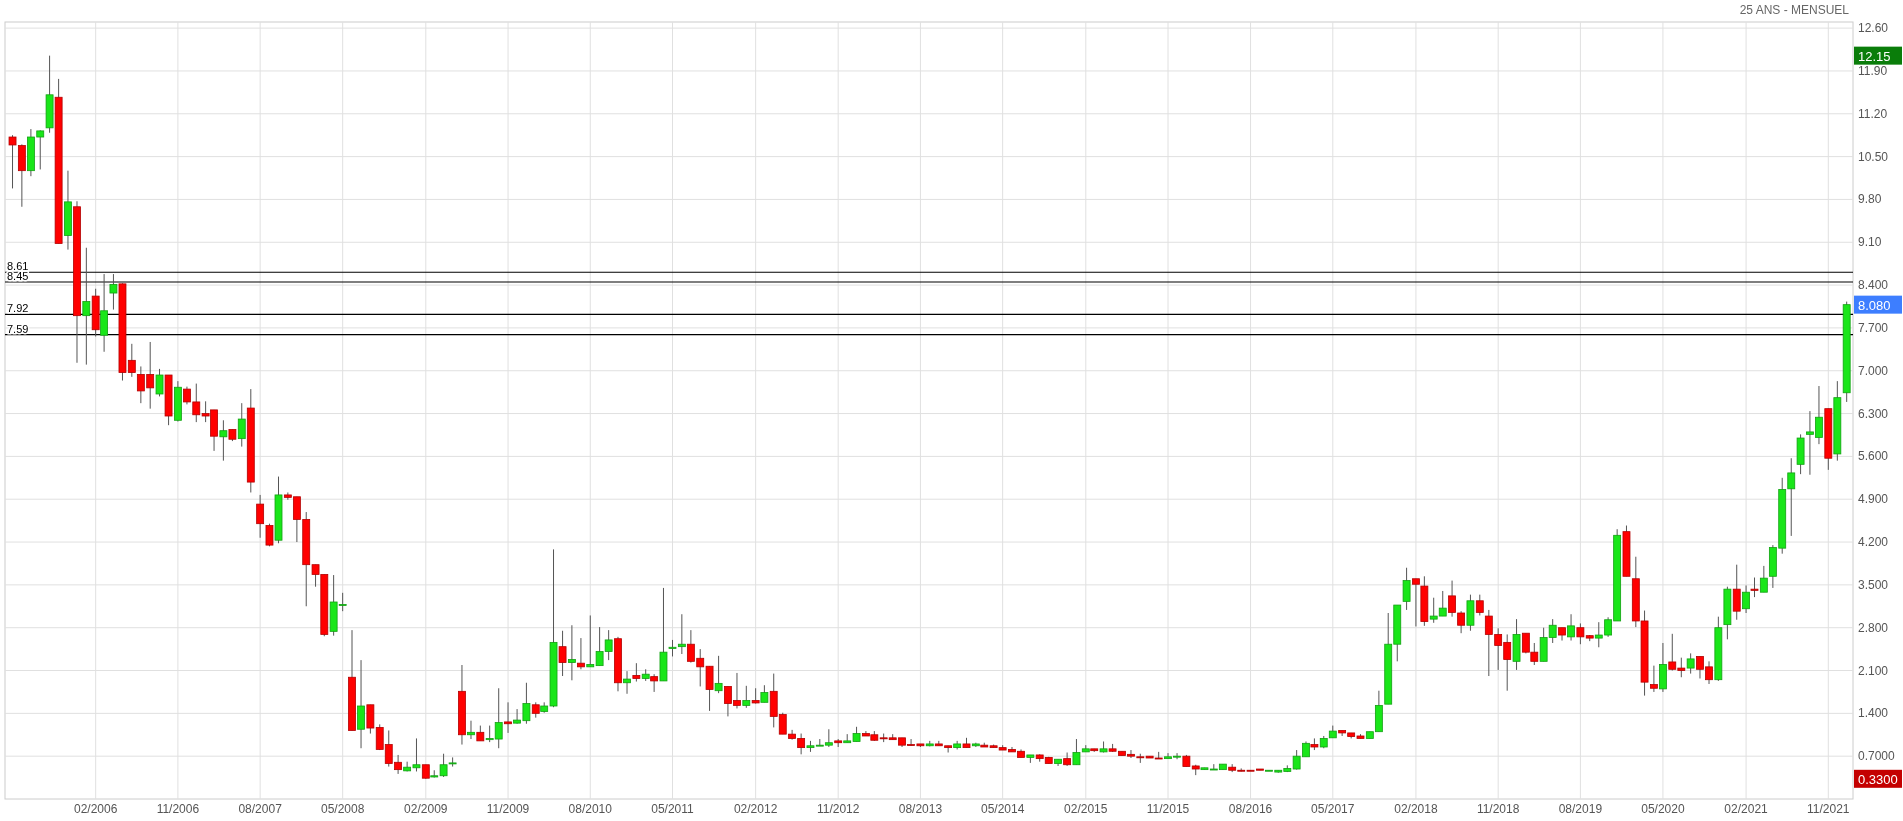  I want to click on y-tick-label: 1.400, so click(1873, 713).